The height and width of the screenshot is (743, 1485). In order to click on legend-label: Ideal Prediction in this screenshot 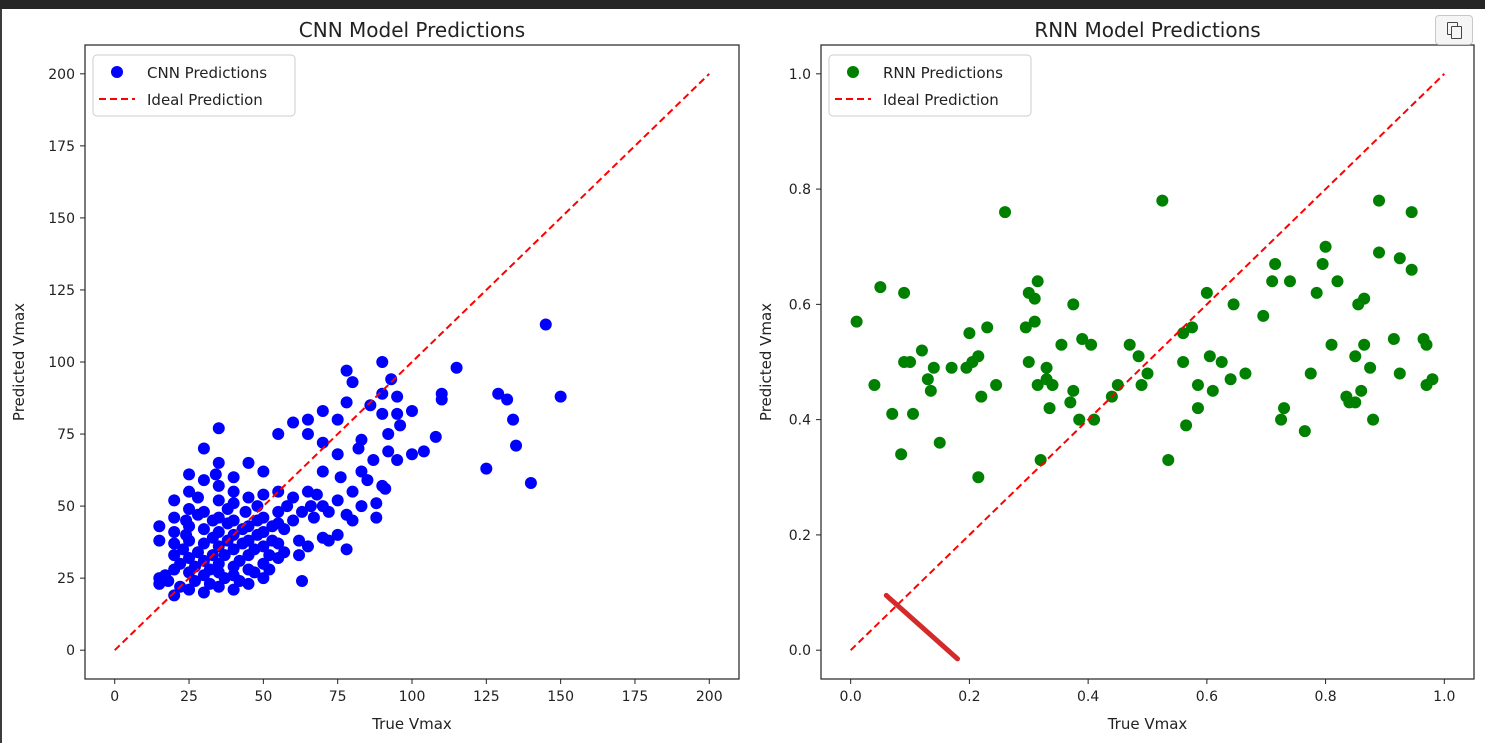, I will do `click(205, 100)`.